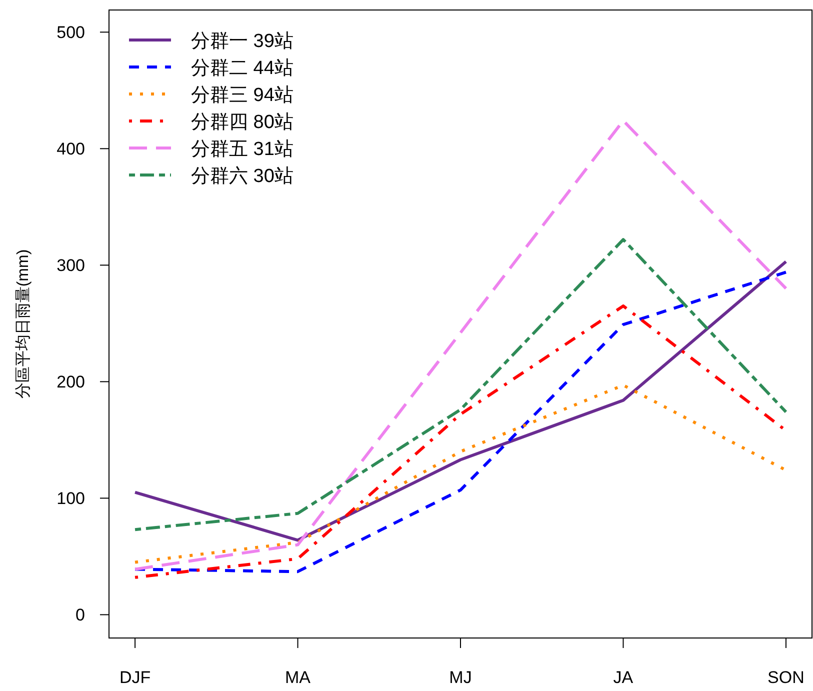  What do you see at coordinates (298, 677) in the screenshot?
I see `x-tick-label: MA` at bounding box center [298, 677].